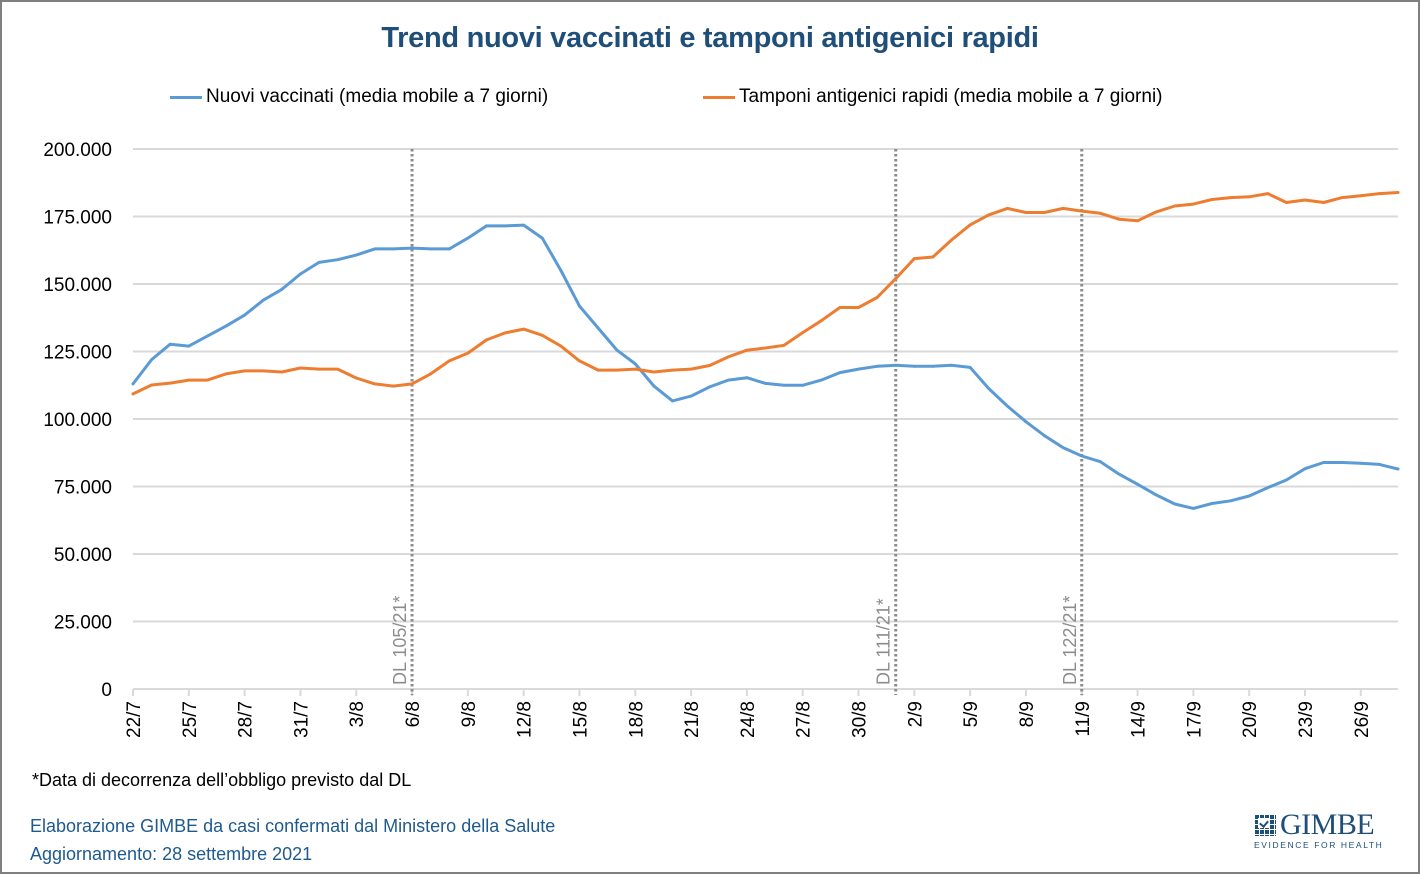 The image size is (1420, 874). What do you see at coordinates (1027, 714) in the screenshot?
I see `x-tick-label: 8/9` at bounding box center [1027, 714].